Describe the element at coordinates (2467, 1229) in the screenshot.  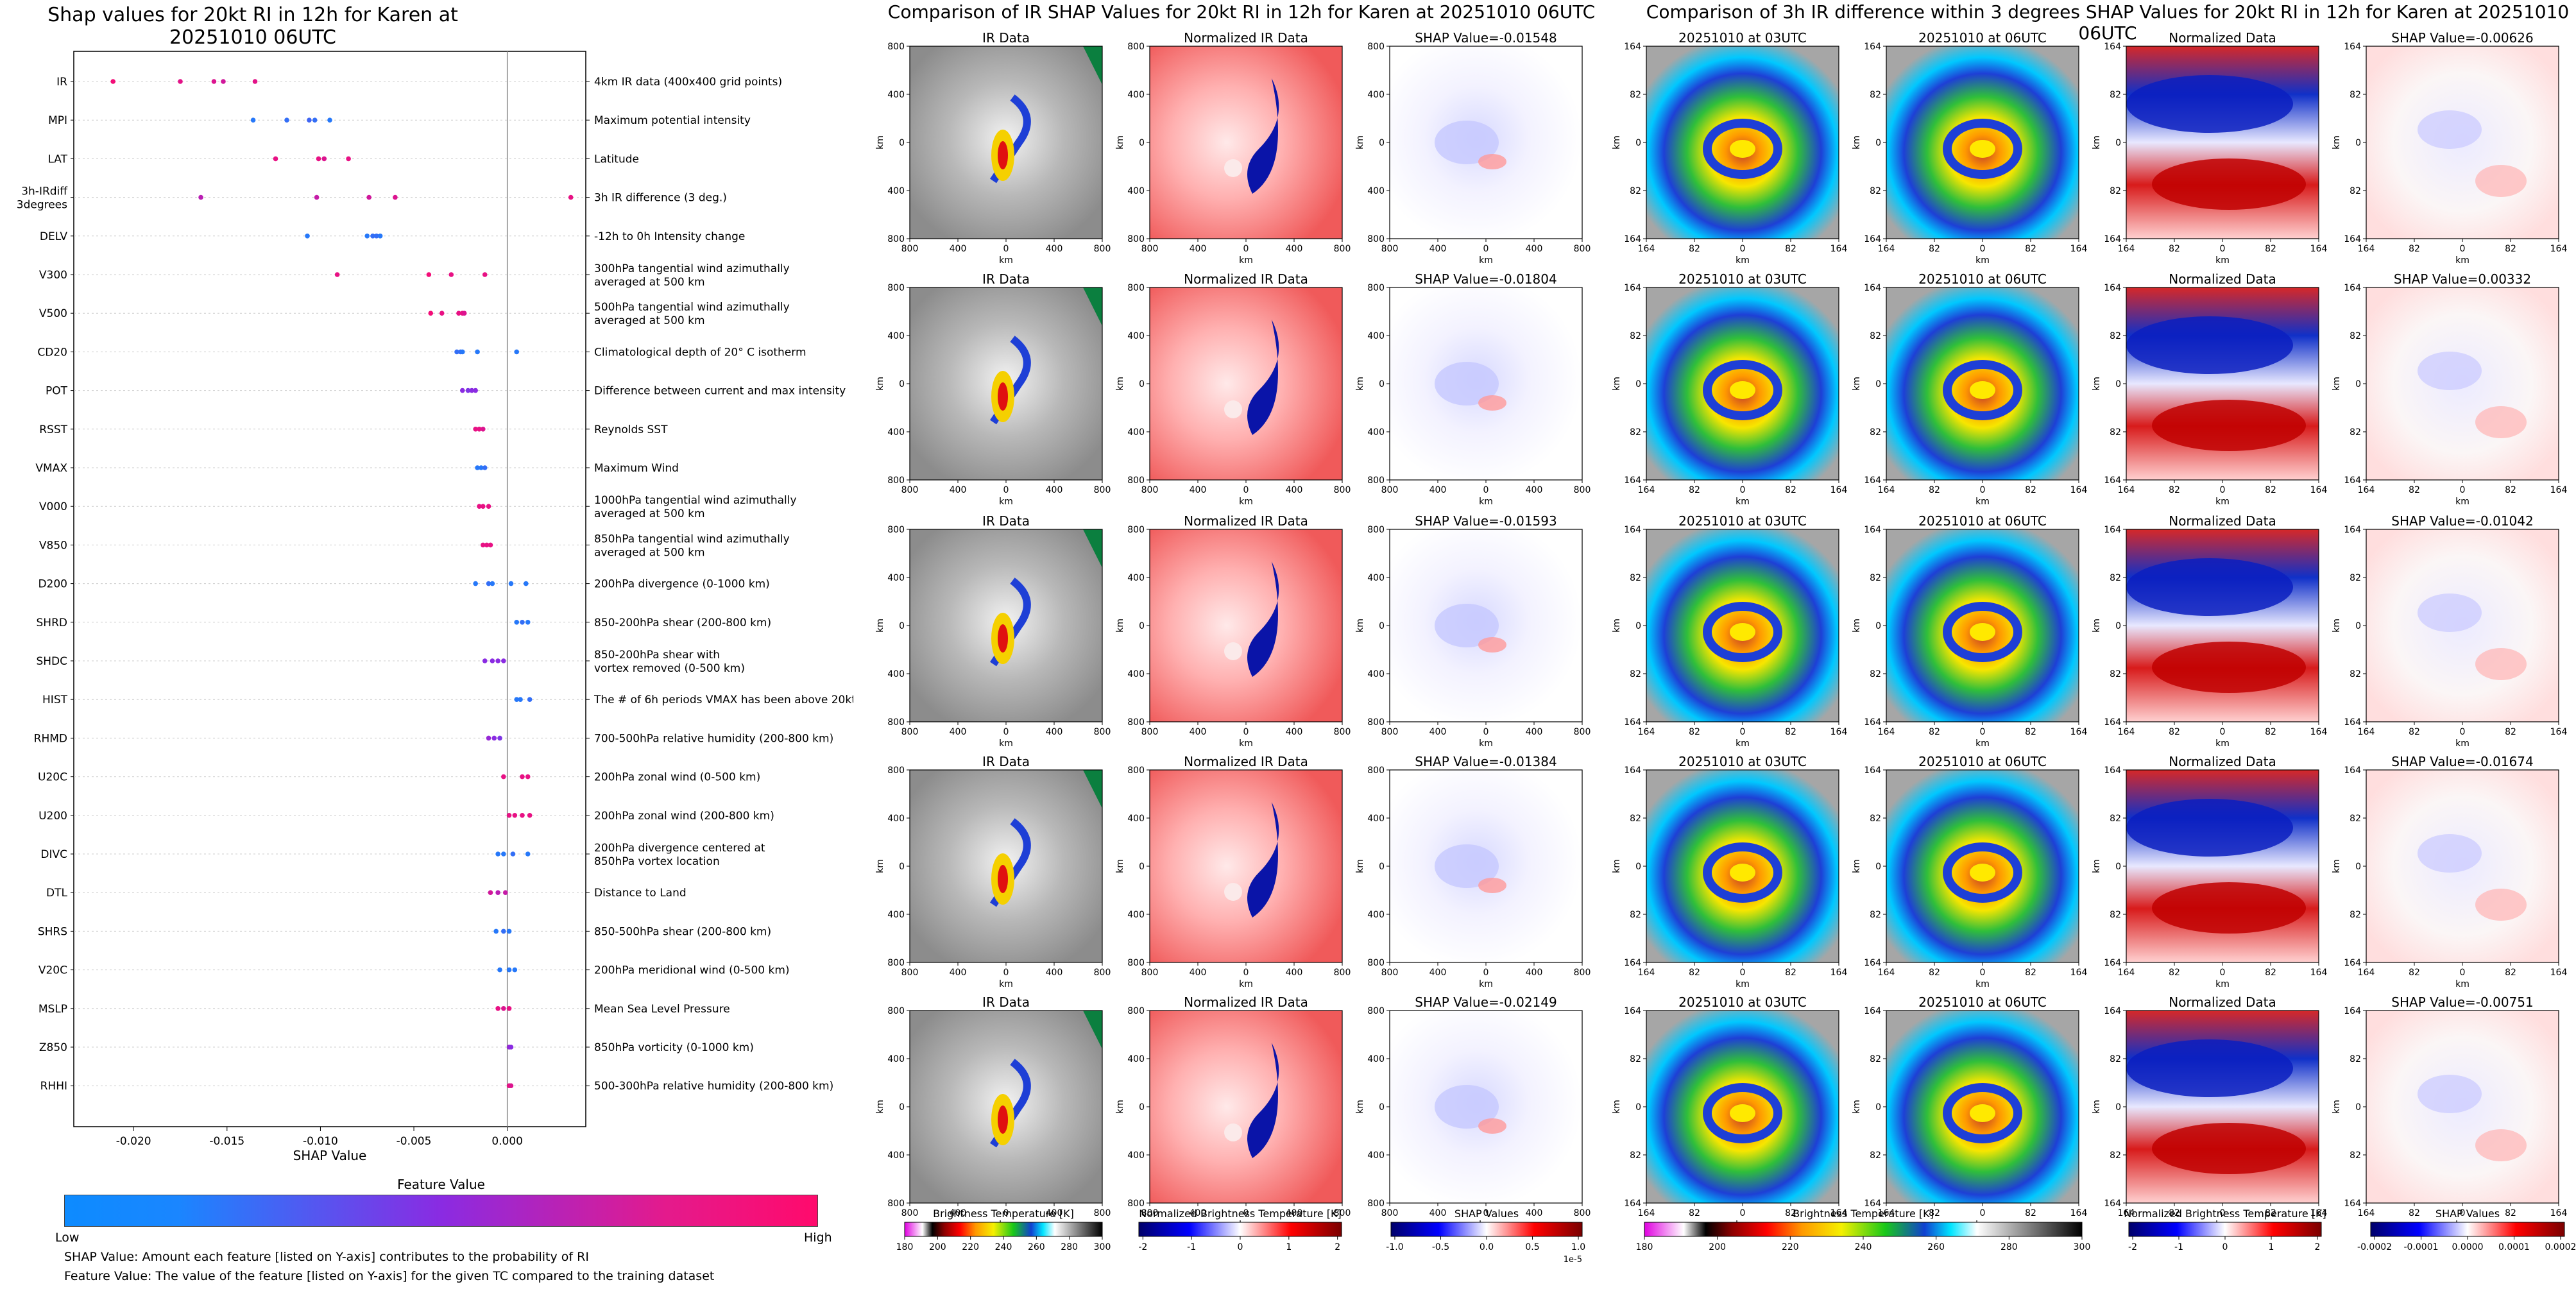
I see `colorbar` at that location.